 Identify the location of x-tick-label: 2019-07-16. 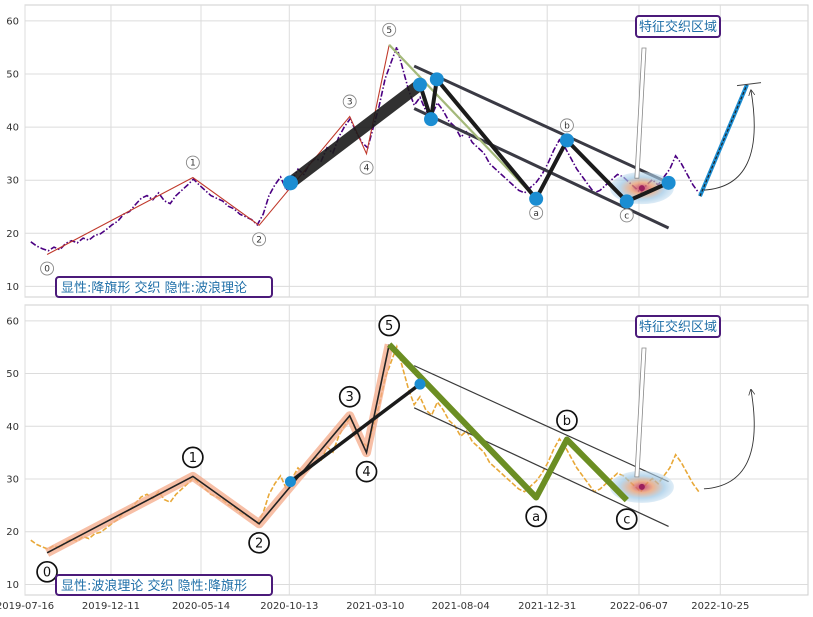
(27, 606).